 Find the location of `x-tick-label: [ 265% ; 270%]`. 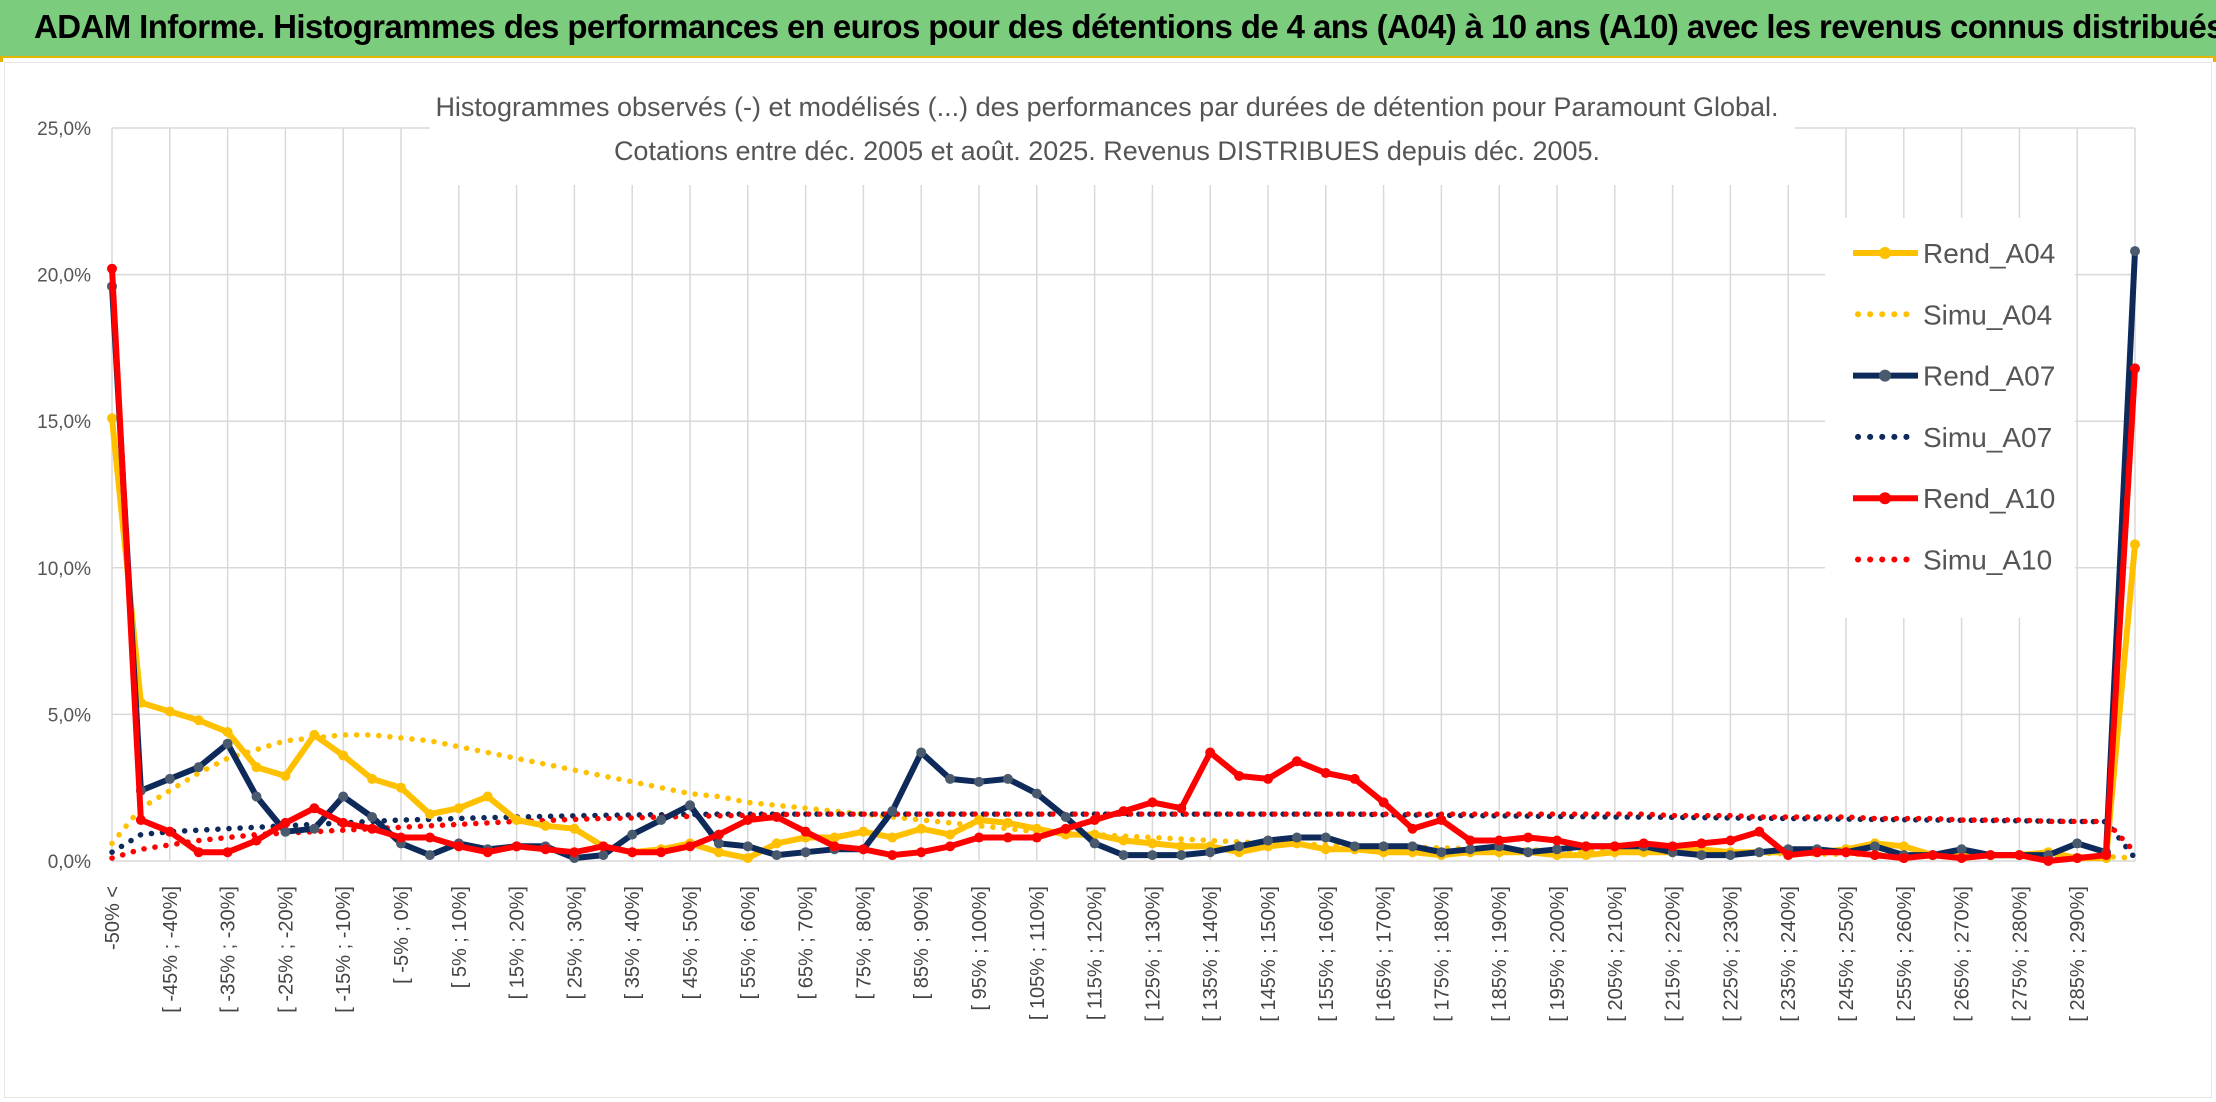

x-tick-label: [ 265% ; 270%] is located at coordinates (1963, 954).